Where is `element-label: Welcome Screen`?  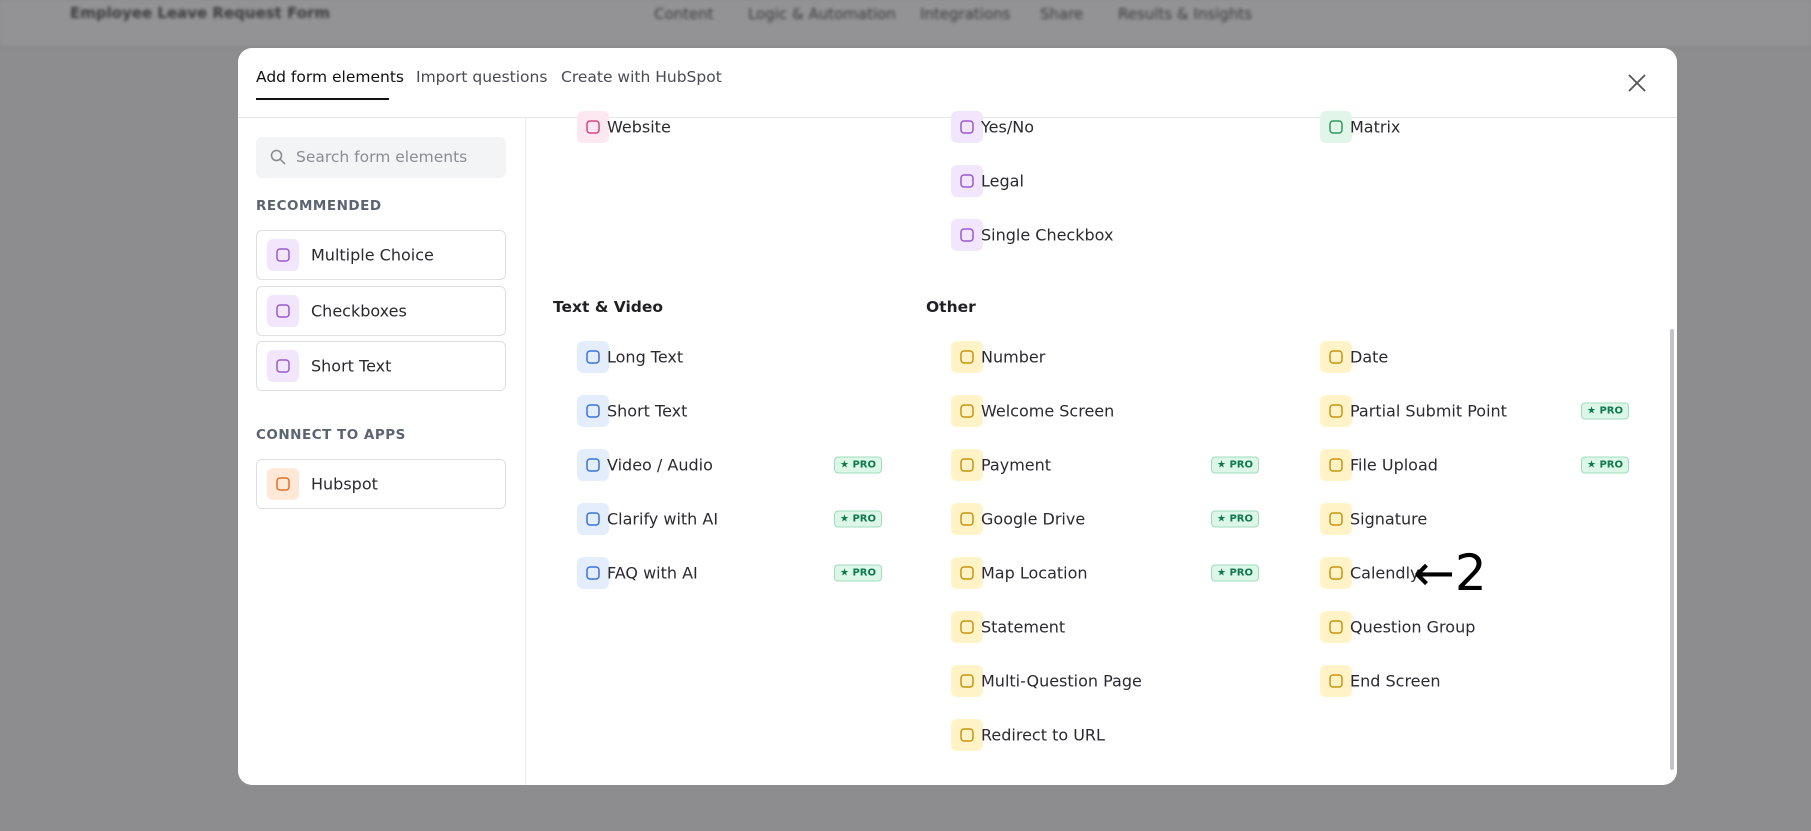 element-label: Welcome Screen is located at coordinates (1048, 411).